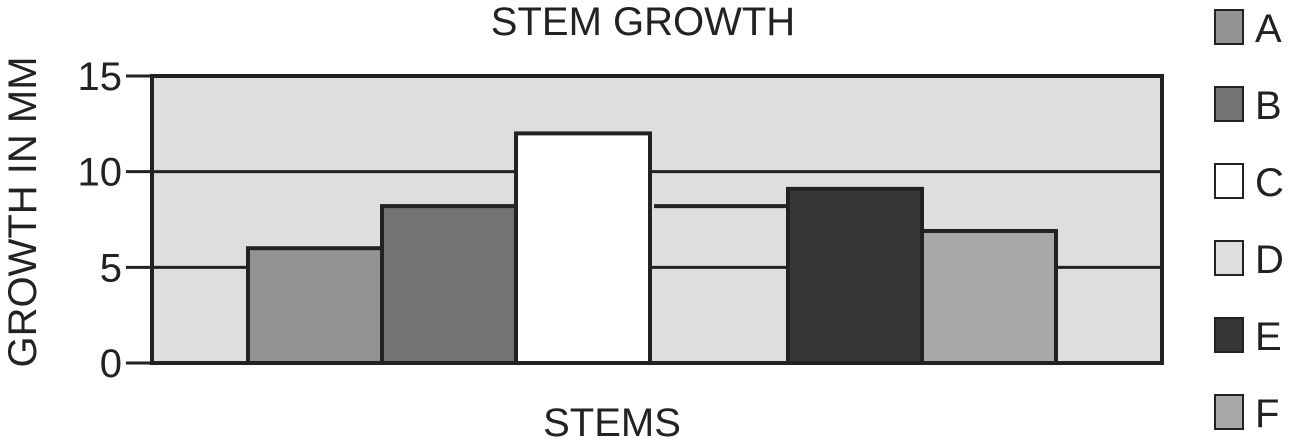 The height and width of the screenshot is (442, 1290). I want to click on legend-label-D: D, so click(1269, 260).